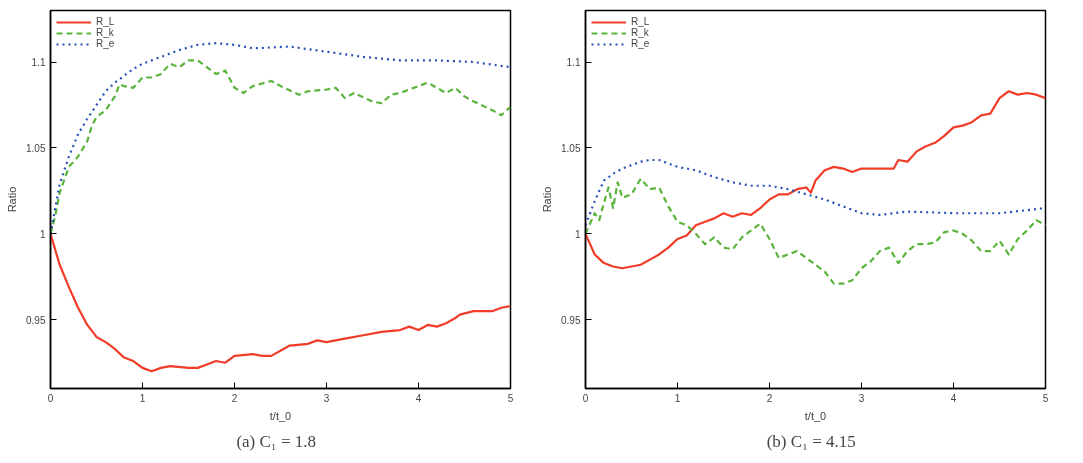  I want to click on text: (a) C₁ = 1.8, so click(276, 441).